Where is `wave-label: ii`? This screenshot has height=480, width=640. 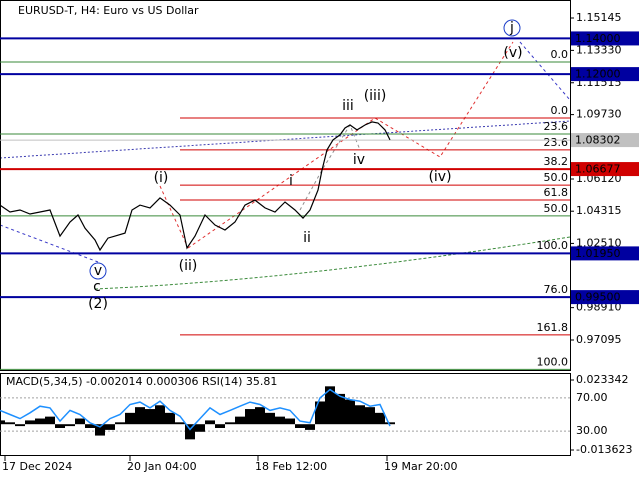 wave-label: ii is located at coordinates (307, 238).